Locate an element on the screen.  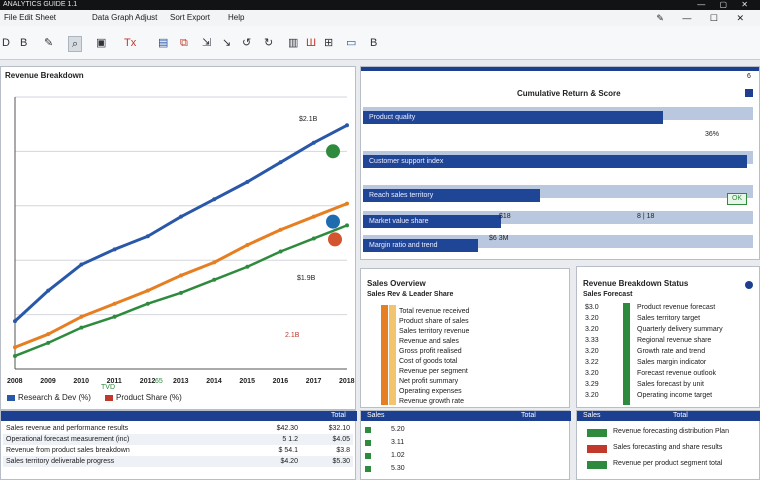
table-cell: Revenue per product segment total is located at coordinates (668, 463).